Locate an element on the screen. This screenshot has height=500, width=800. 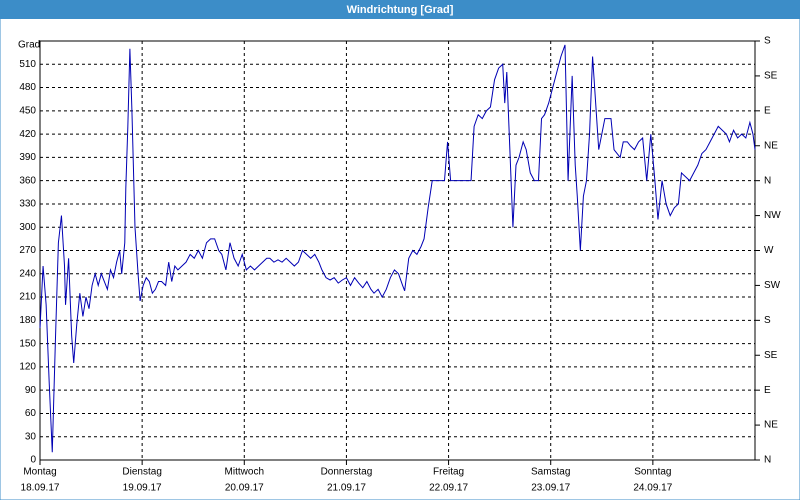
y-tick-label: 480 is located at coordinates (27, 87).